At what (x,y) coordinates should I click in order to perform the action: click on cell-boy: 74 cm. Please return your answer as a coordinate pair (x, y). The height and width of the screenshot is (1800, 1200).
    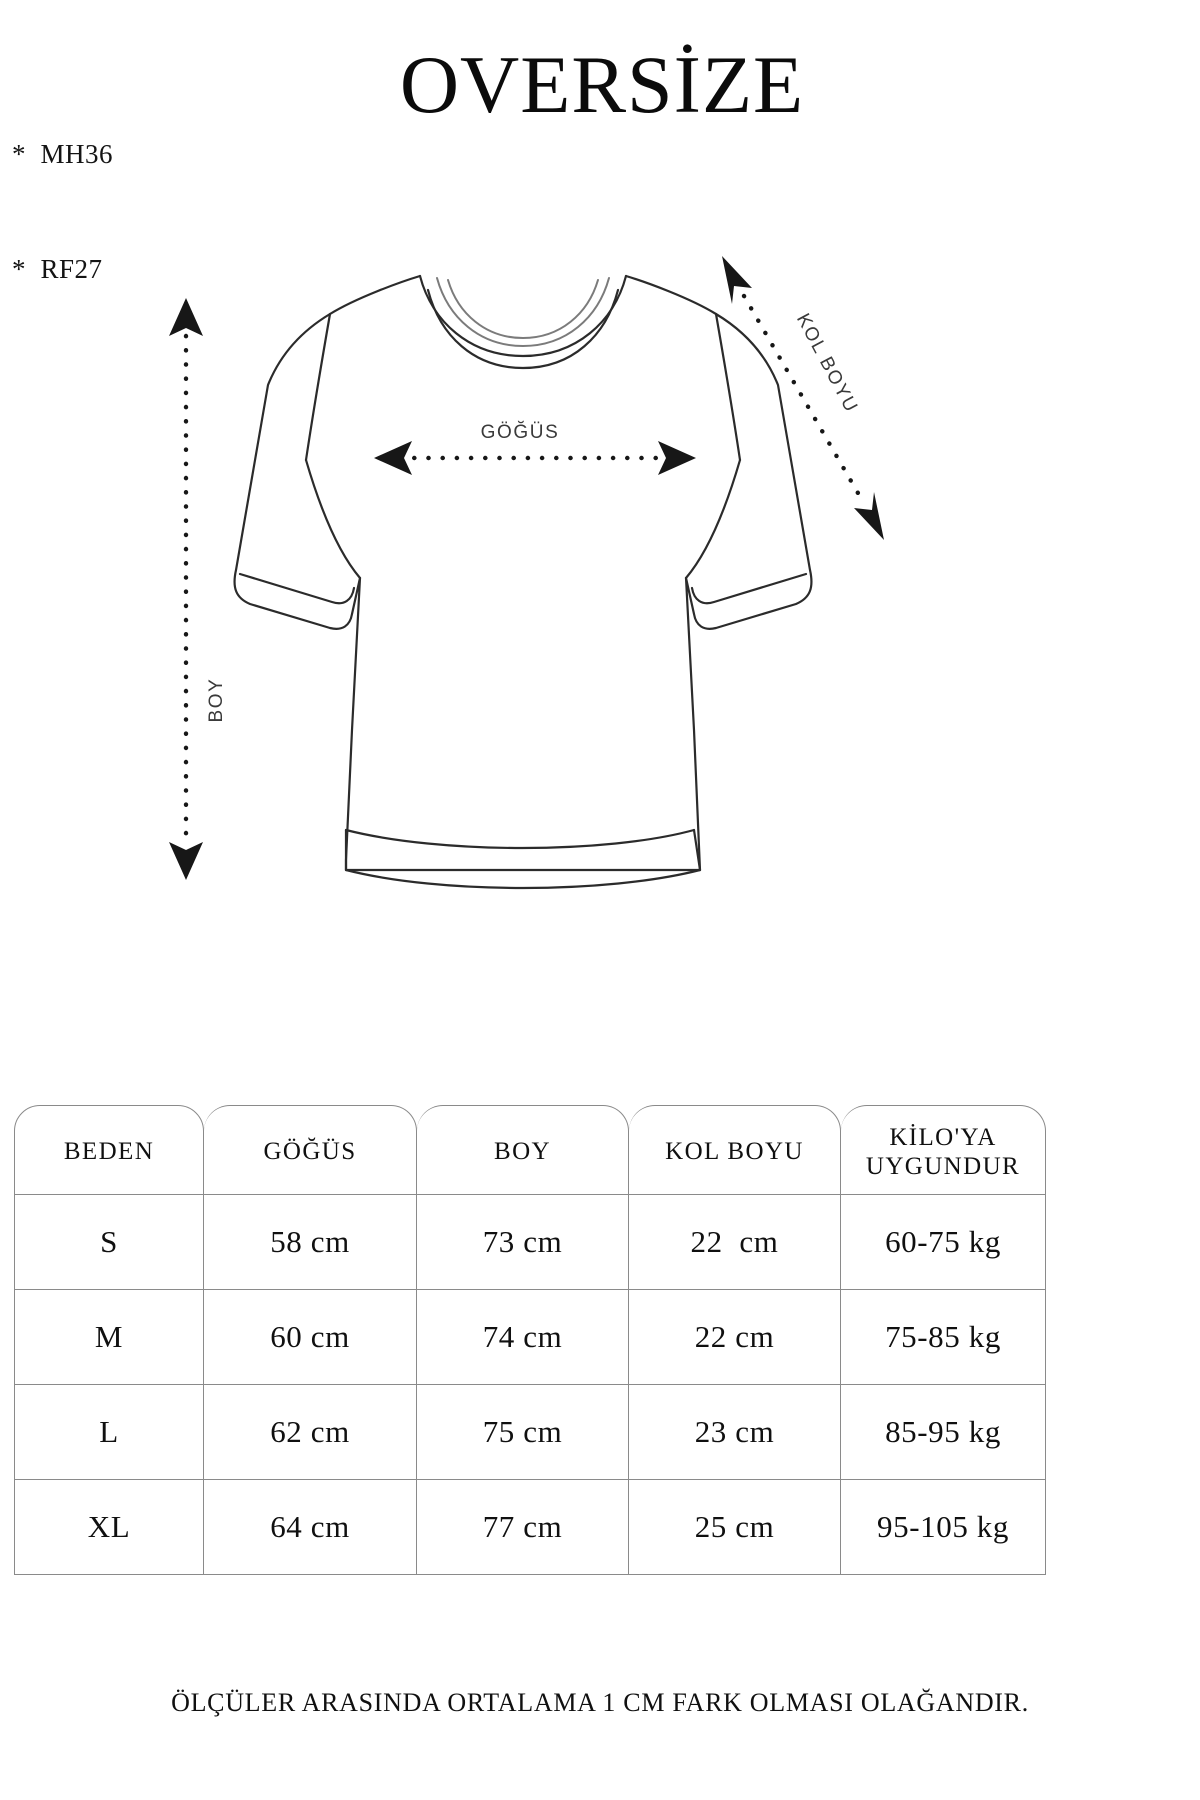
    Looking at the image, I should click on (523, 1337).